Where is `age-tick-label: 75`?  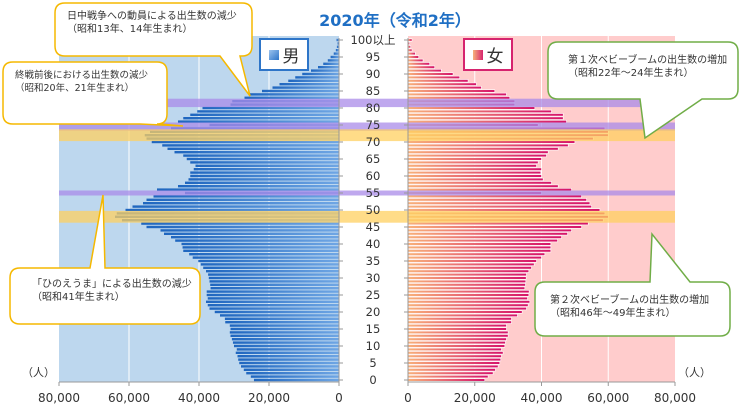
age-tick-label: 75 is located at coordinates (373, 125).